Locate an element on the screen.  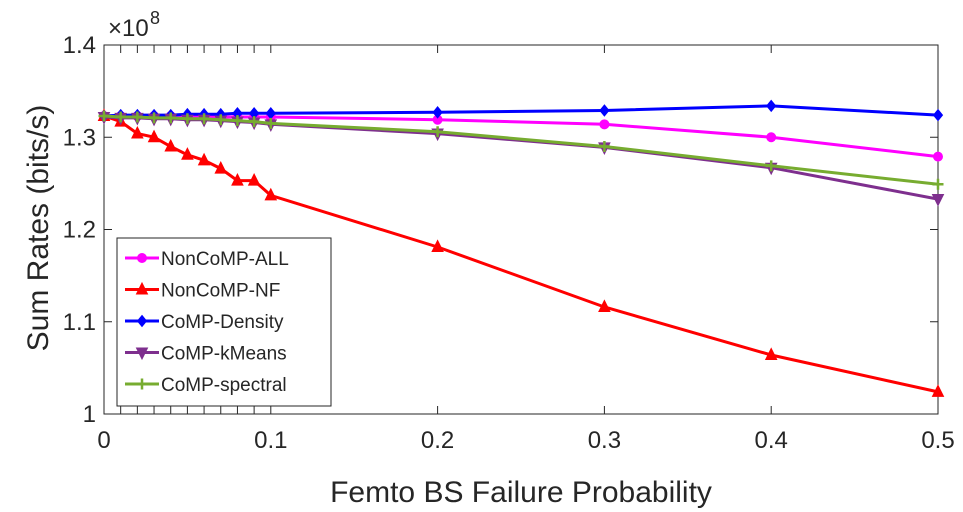
legend-label: NonCoMP-ALL is located at coordinates (225, 259).